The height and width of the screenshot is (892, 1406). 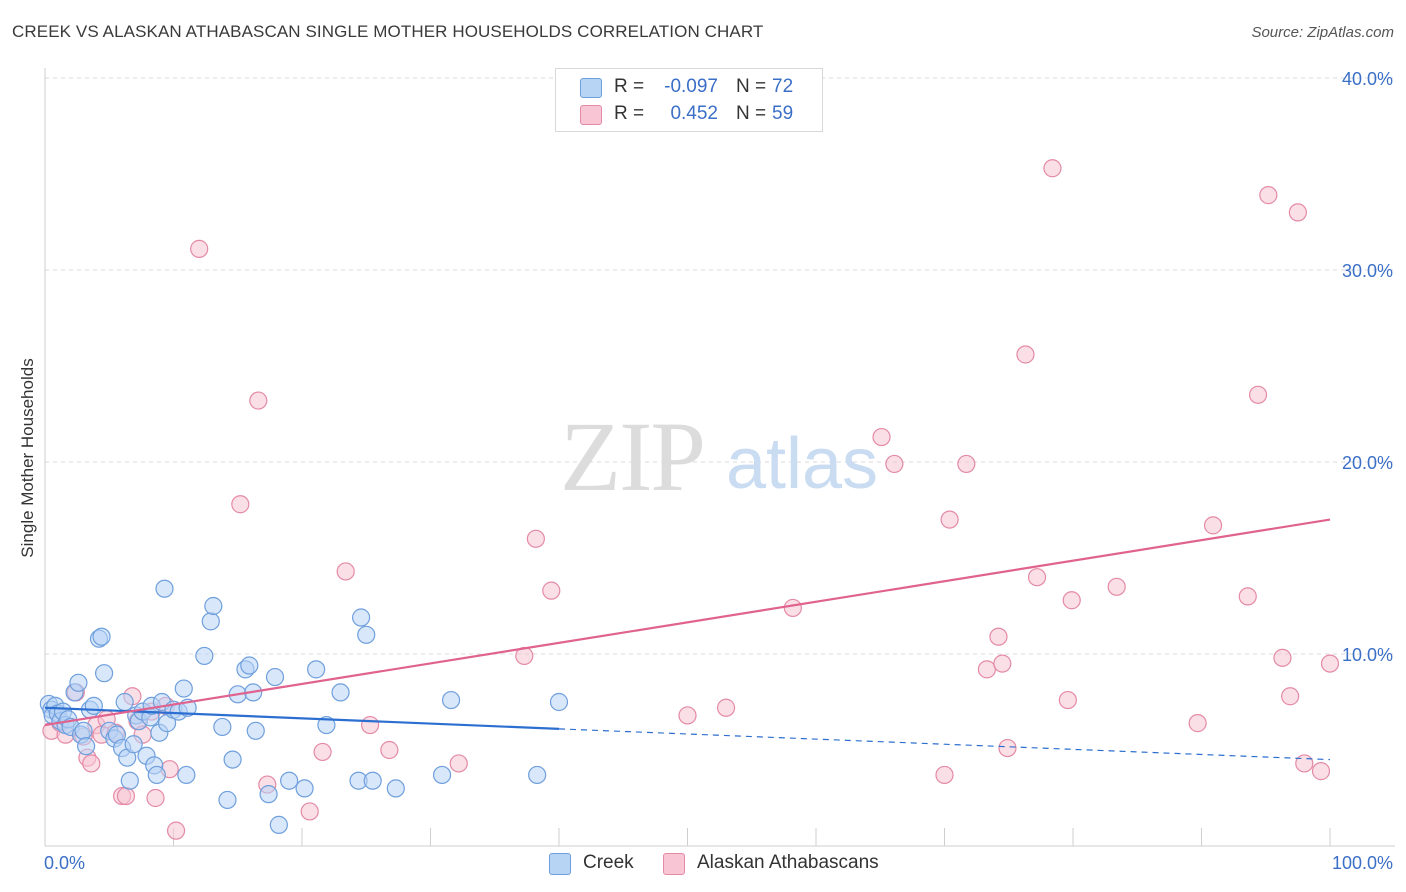 I want to click on series-creek, so click(x=304, y=706).